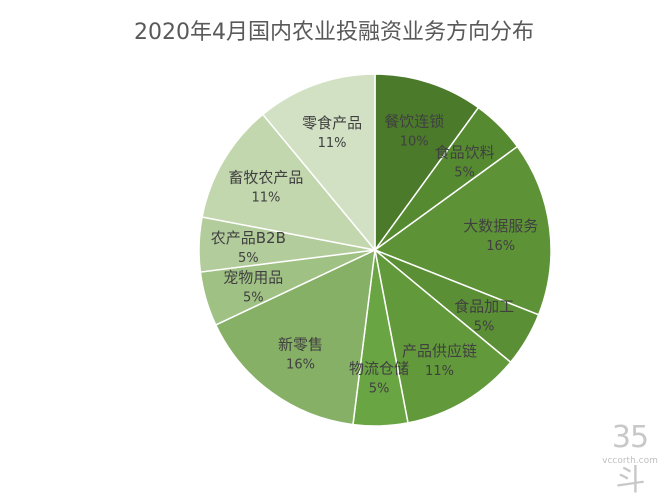 This screenshot has height=499, width=668. I want to click on watermark-logo: 35斗 vccorth.com, so click(630, 459).